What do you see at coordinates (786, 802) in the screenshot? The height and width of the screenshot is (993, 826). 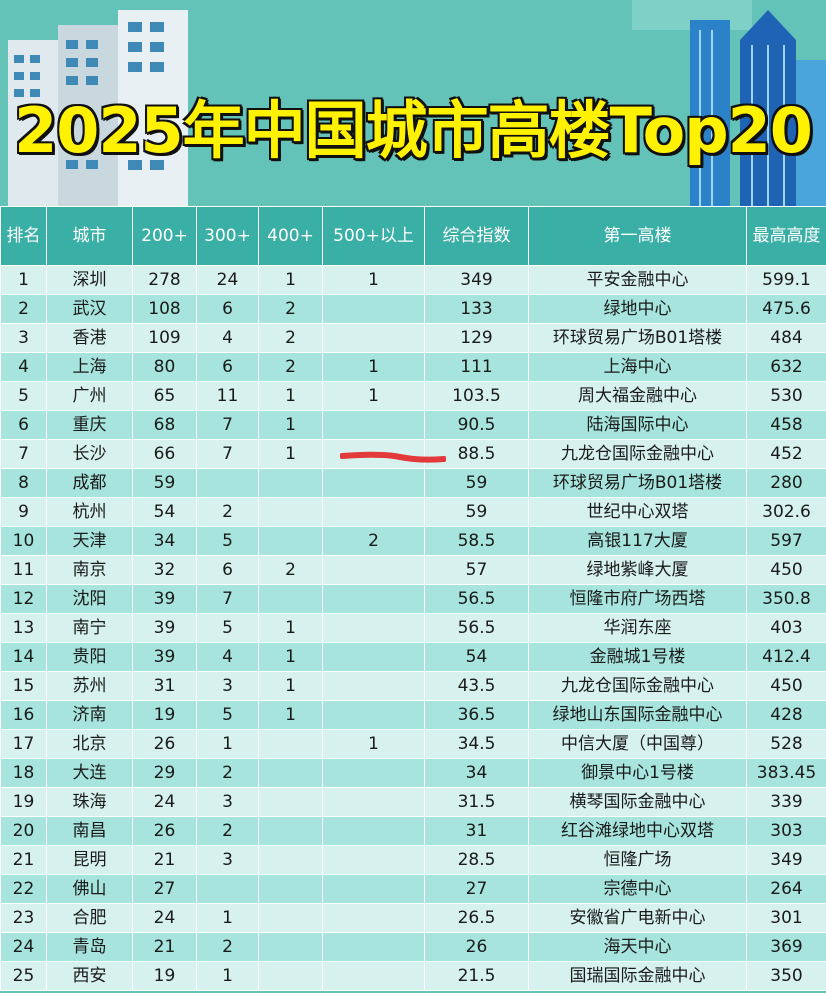 I see `table-cell: 339` at bounding box center [786, 802].